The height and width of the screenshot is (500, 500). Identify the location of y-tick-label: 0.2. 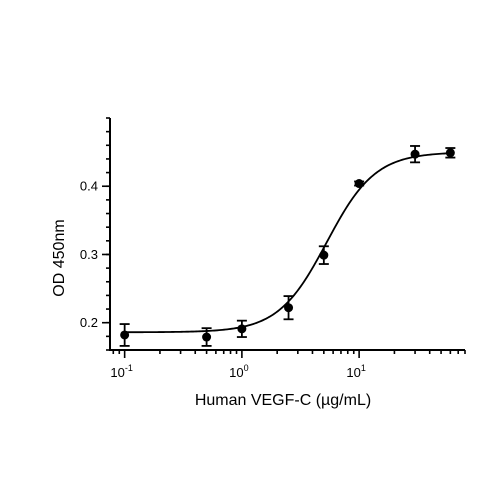
(89, 322).